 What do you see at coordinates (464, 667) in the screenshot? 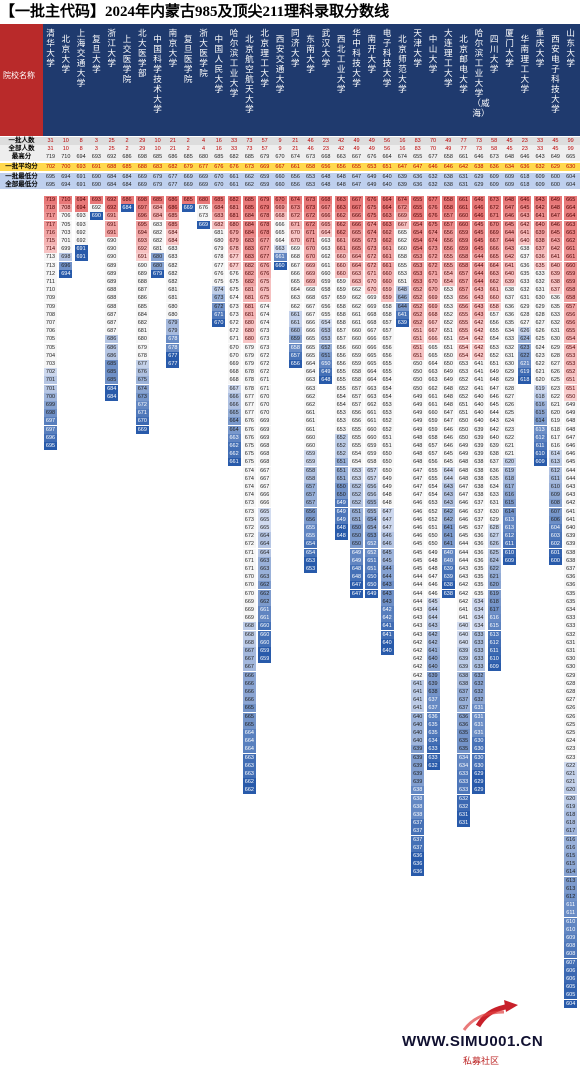
I see `score-cell: 639` at bounding box center [464, 667].